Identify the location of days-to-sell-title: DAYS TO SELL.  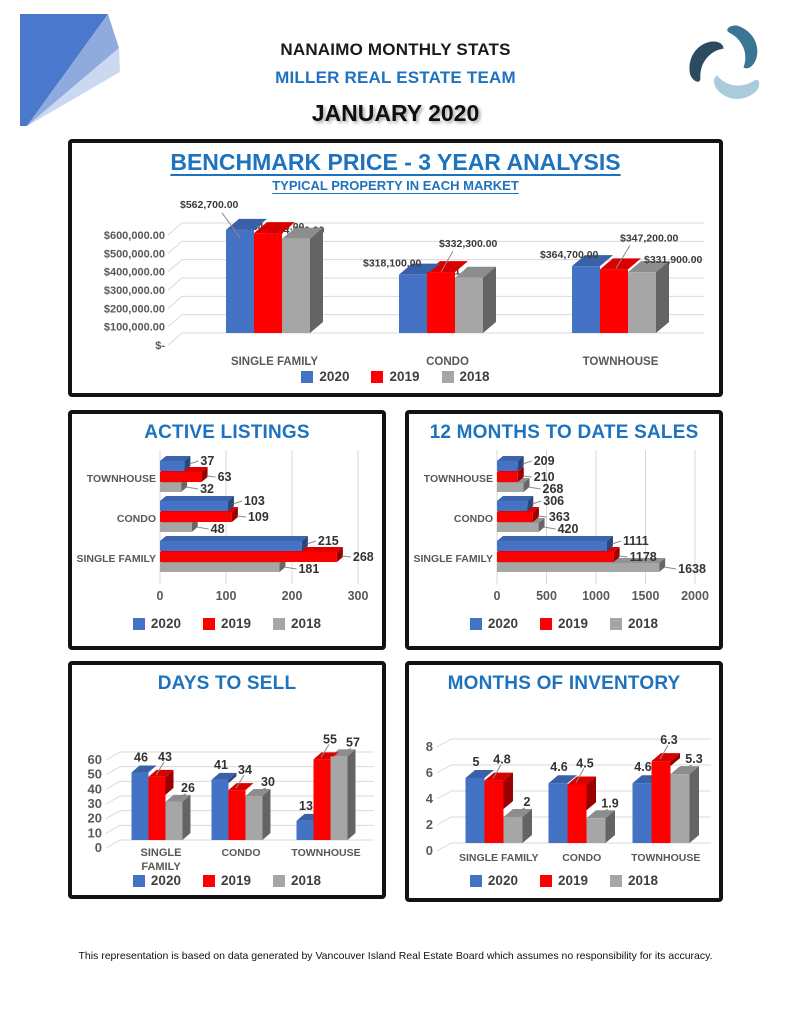
(227, 683).